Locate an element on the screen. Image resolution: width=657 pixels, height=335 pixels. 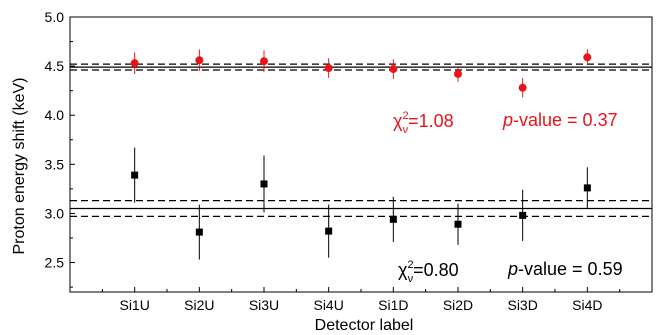
p-value-annotation-red: p-value = 0.37 is located at coordinates (560, 120).